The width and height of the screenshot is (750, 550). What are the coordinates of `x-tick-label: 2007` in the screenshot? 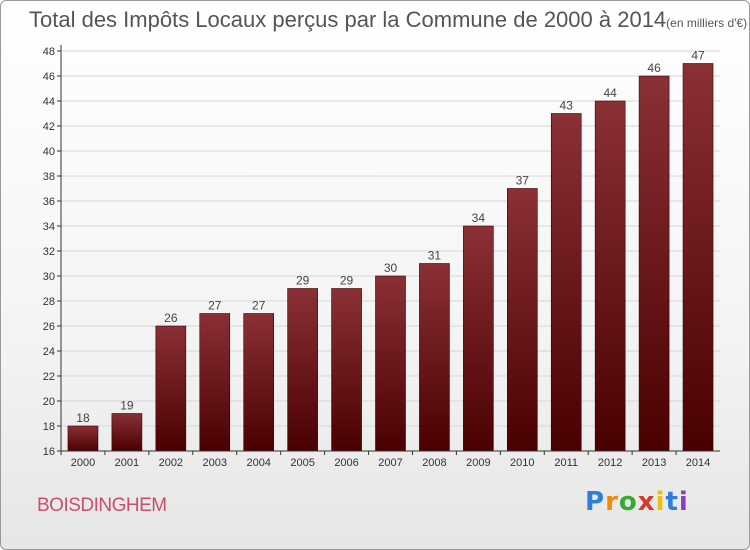 It's located at (390, 463).